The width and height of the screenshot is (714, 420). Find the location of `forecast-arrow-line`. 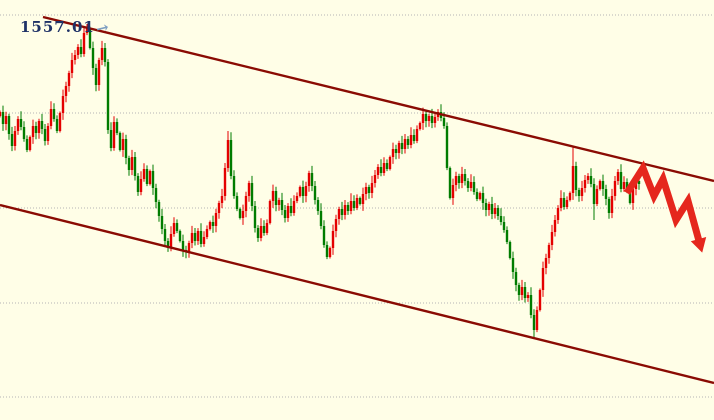

forecast-arrow-line is located at coordinates (663, 201).